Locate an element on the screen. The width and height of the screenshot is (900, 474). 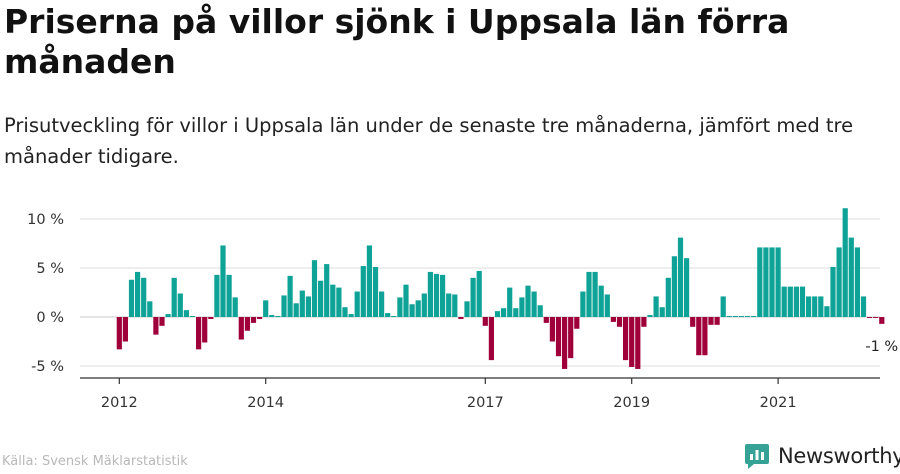
x-tick-label: 2021 is located at coordinates (778, 403).